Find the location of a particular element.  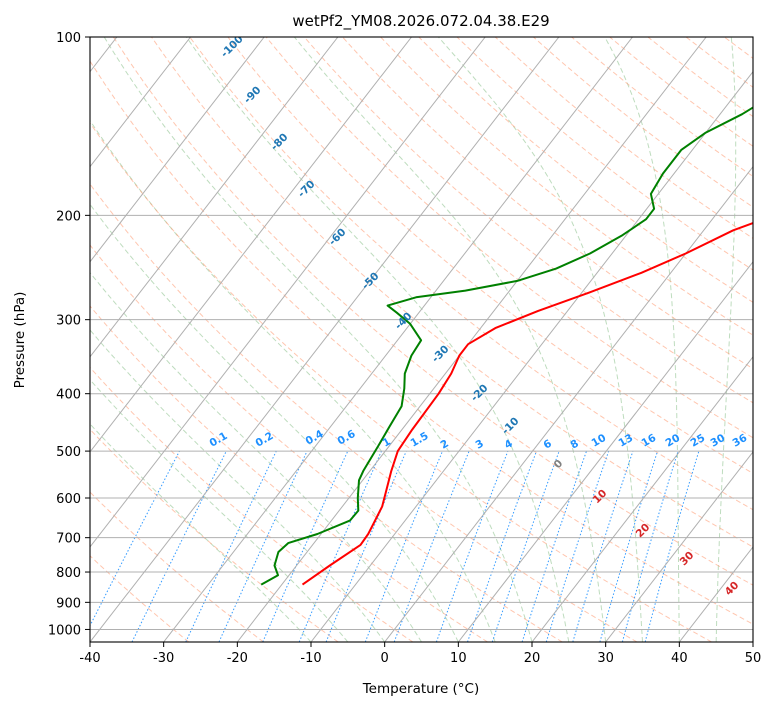

y-axis-label: Pressure (hPa) is located at coordinates (20, 340).